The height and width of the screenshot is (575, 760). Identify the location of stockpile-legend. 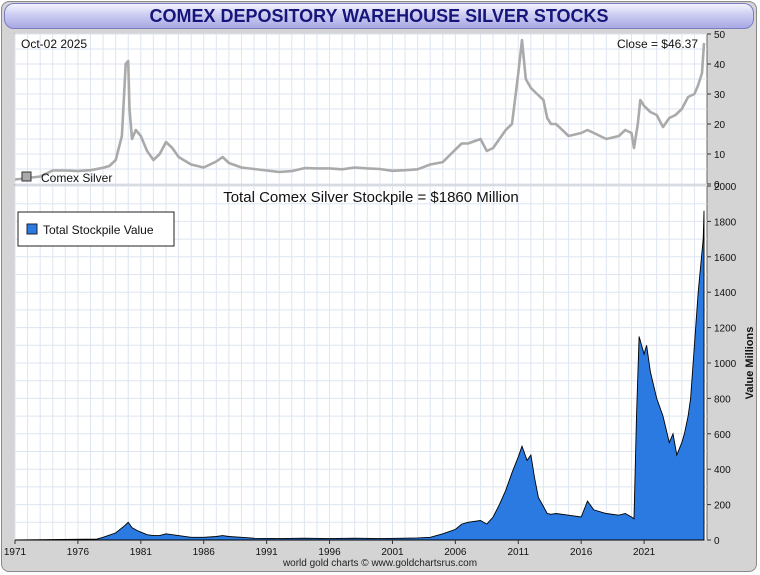
(96, 229).